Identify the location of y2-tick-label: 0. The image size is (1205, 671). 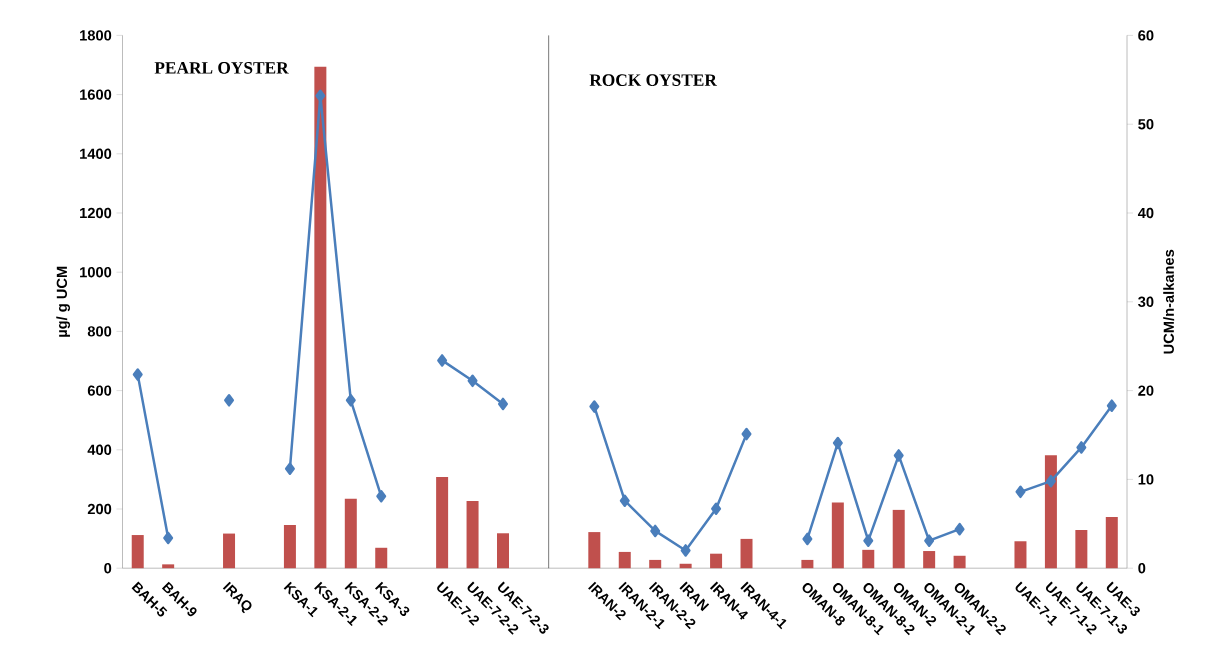
(1142, 568).